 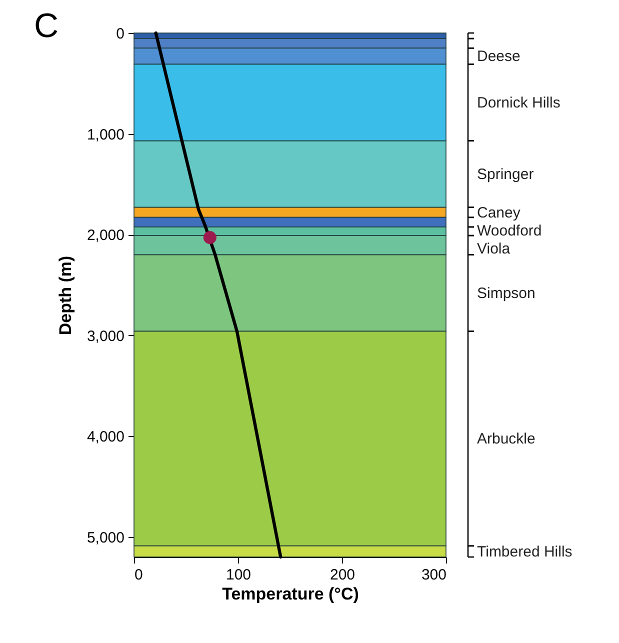 What do you see at coordinates (105, 537) in the screenshot?
I see `y-tick-label: 5,000` at bounding box center [105, 537].